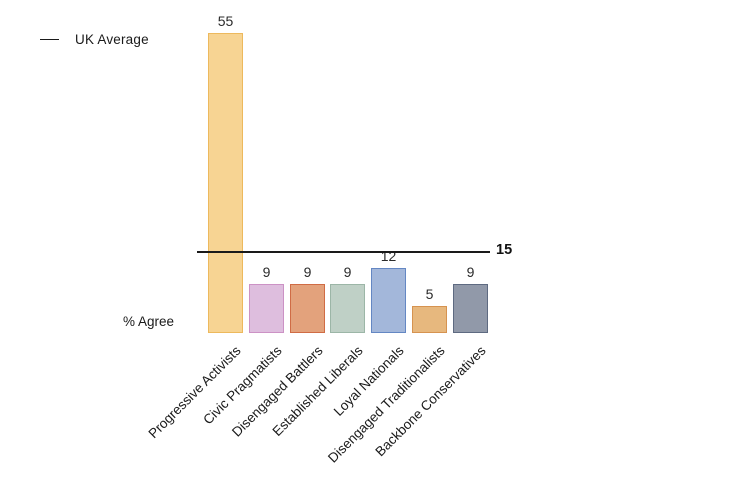  I want to click on bar-established-liberals, so click(347, 308).